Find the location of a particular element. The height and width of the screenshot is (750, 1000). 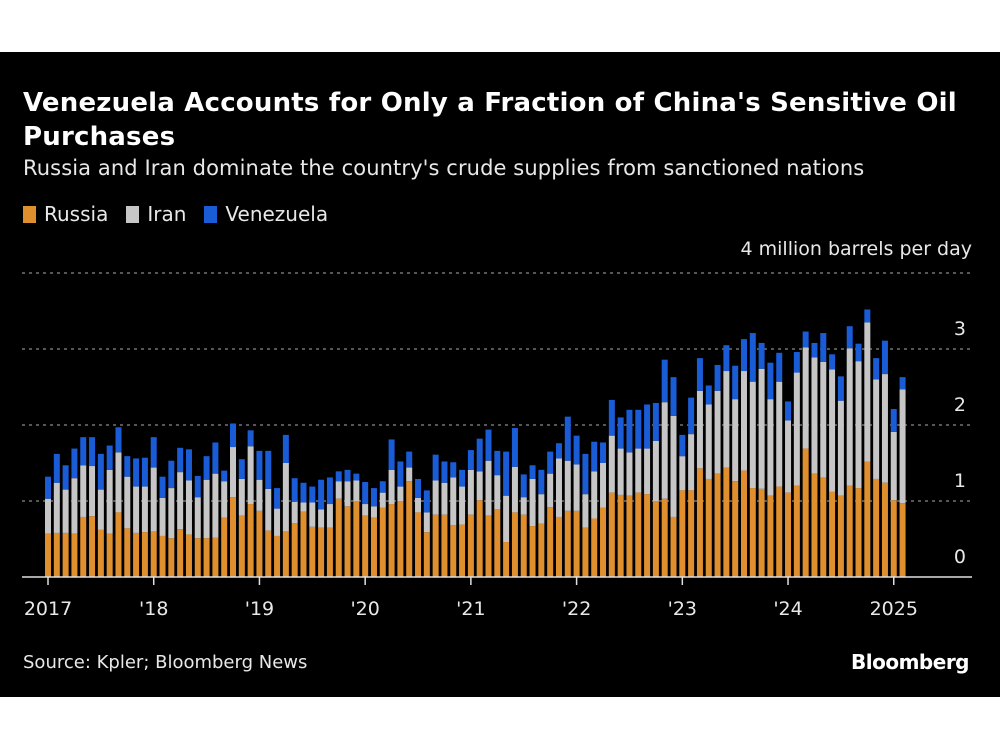

x-tick-label: '20 is located at coordinates (364, 609).